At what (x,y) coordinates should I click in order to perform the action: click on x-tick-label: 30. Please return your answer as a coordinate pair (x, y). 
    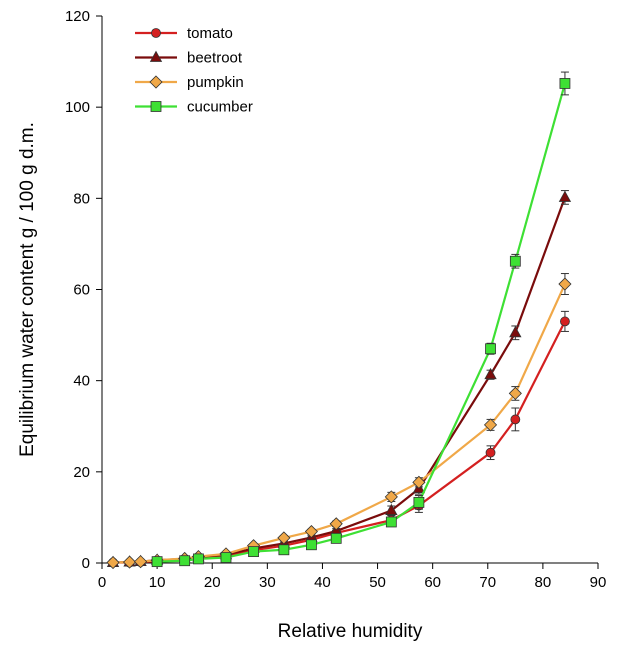
    Looking at the image, I should click on (267, 582).